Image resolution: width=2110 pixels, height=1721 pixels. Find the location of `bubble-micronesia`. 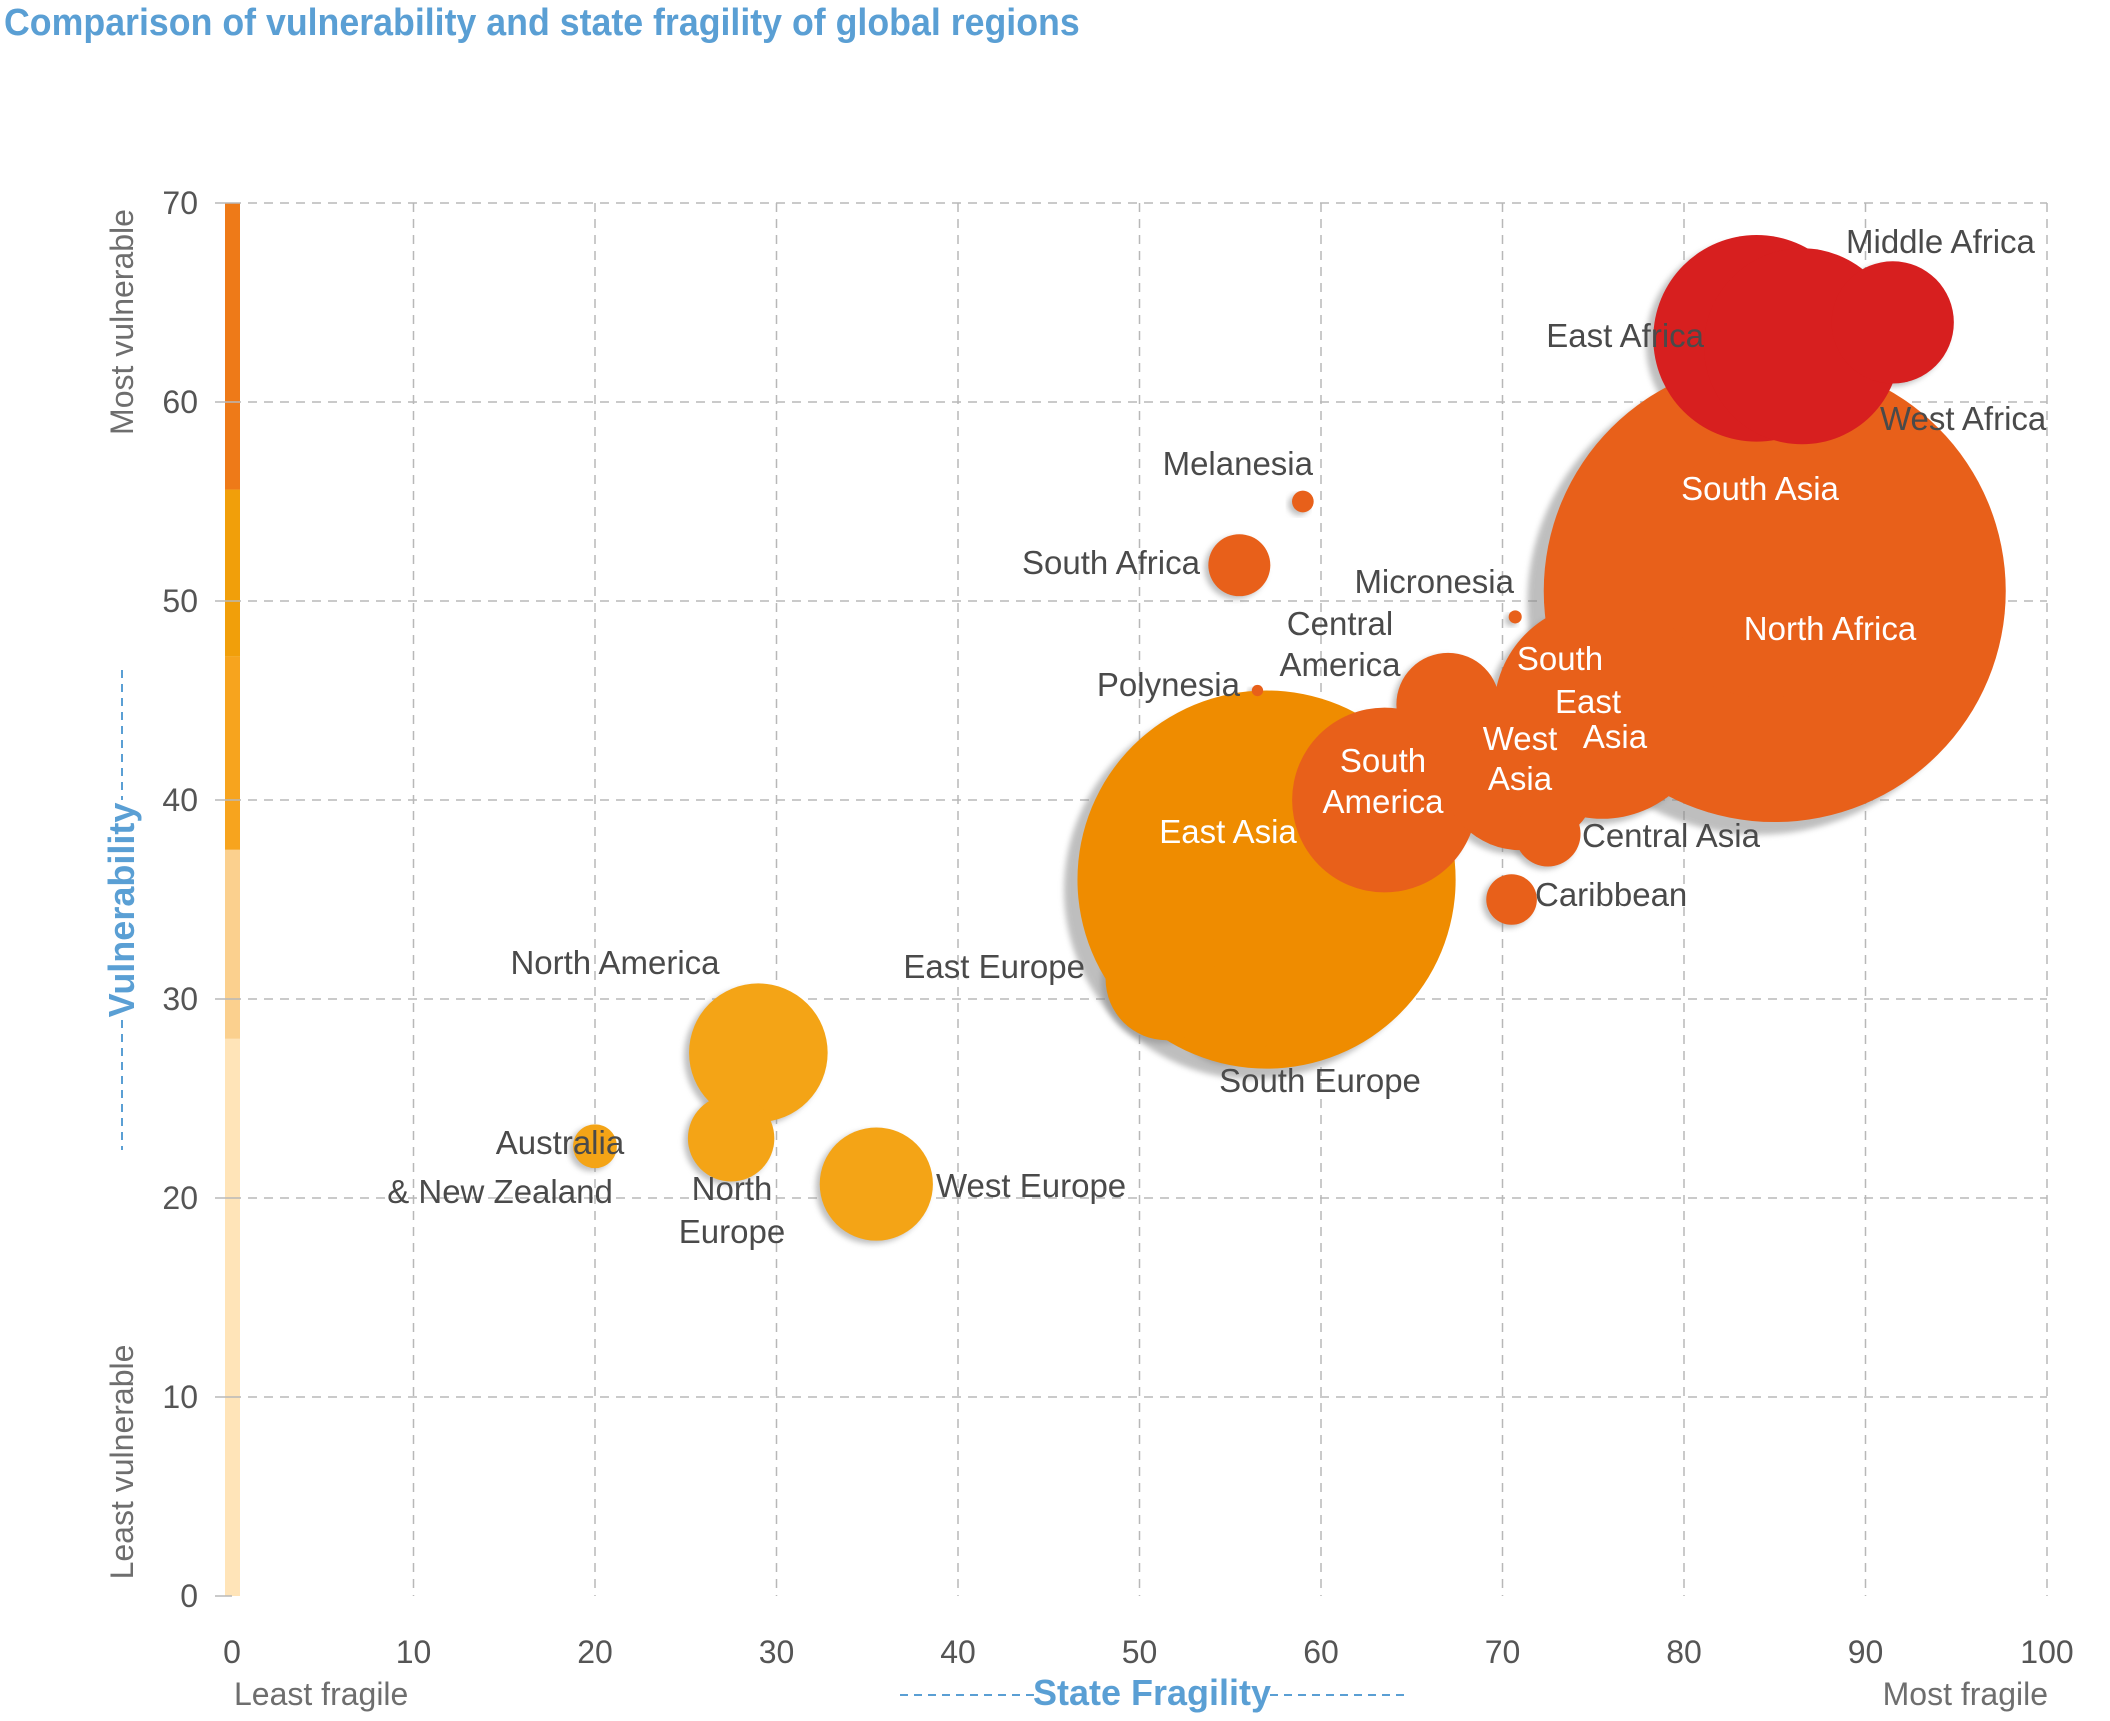

bubble-micronesia is located at coordinates (1515, 617).